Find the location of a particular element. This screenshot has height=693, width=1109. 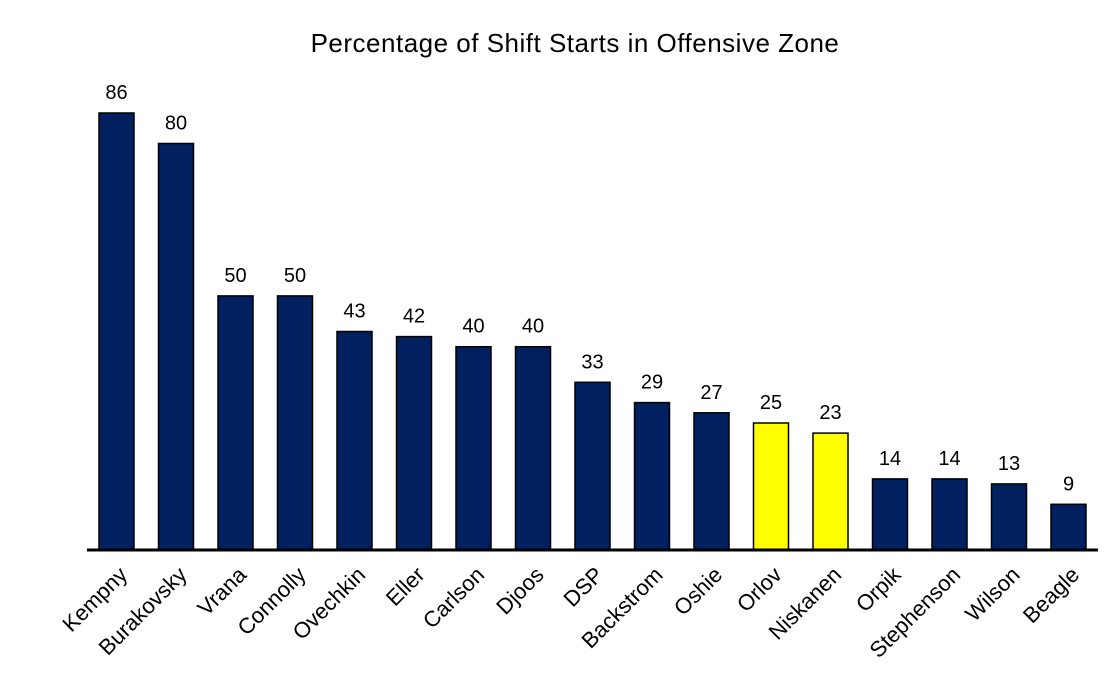

x-tick-label-djoos: Djoos is located at coordinates (519, 590).